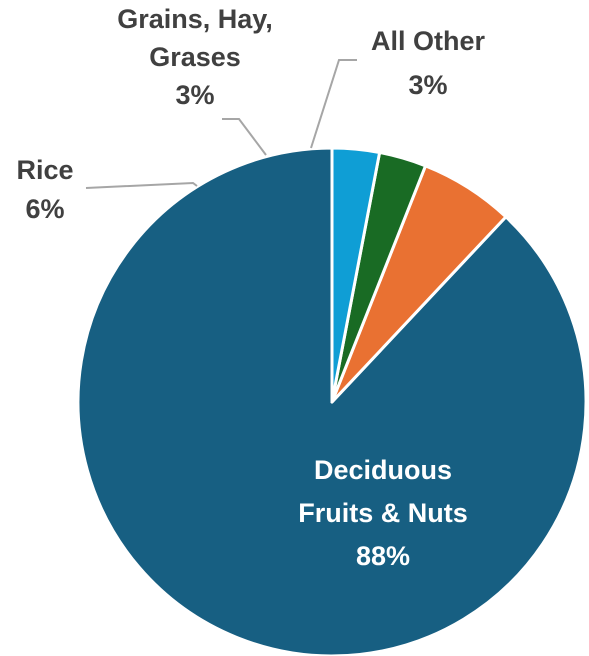  I want to click on slice-label-line: Fruits & Nuts, so click(383, 513).